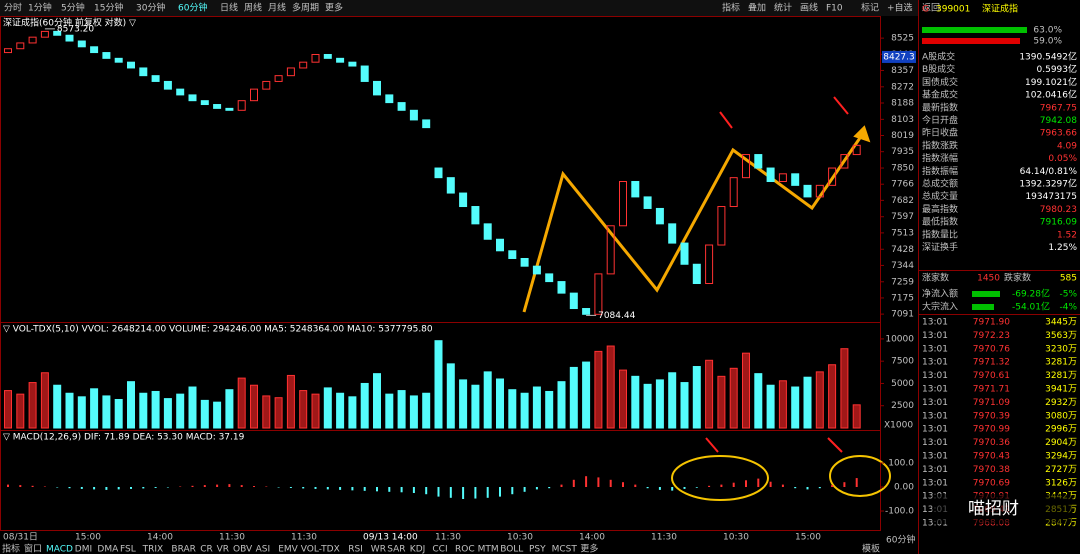 This screenshot has height=554, width=1080. Describe the element at coordinates (809, 8) in the screenshot. I see `tool-button: 画线` at that location.